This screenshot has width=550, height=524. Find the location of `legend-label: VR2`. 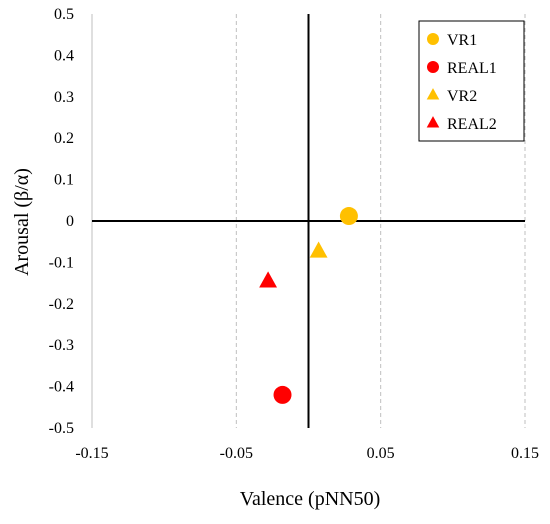

legend-label: VR2 is located at coordinates (462, 96).